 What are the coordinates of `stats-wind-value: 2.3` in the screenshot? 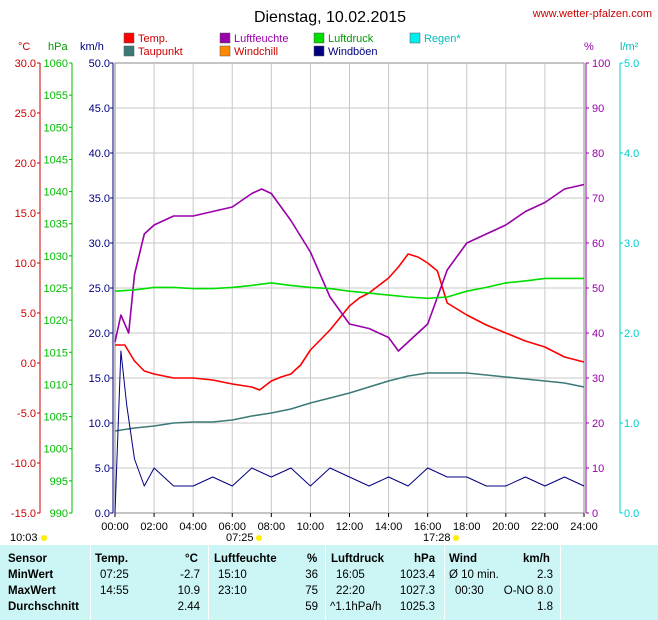 It's located at (545, 575).